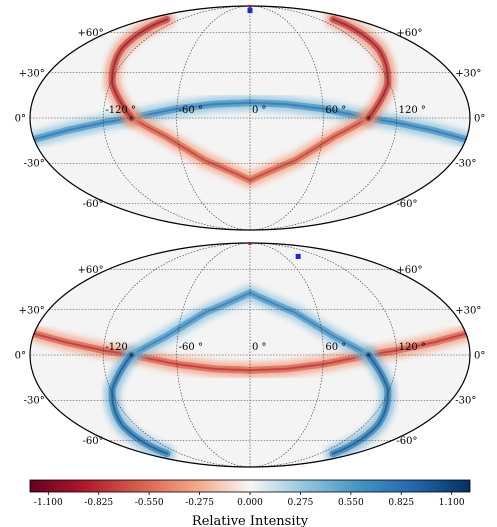  Describe the element at coordinates (149, 503) in the screenshot. I see `colorbar-tick-label: -0.550` at that location.